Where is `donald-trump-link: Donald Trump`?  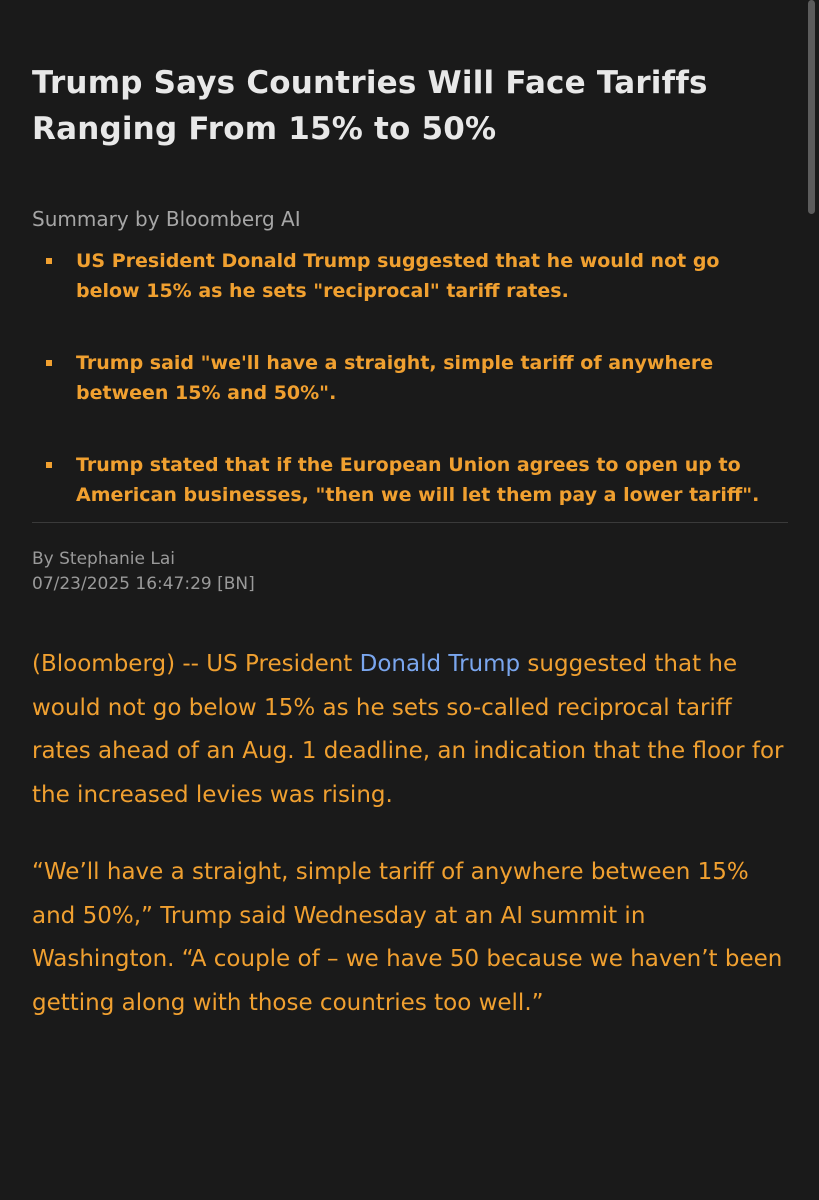
donald-trump-link: Donald Trump is located at coordinates (440, 664).